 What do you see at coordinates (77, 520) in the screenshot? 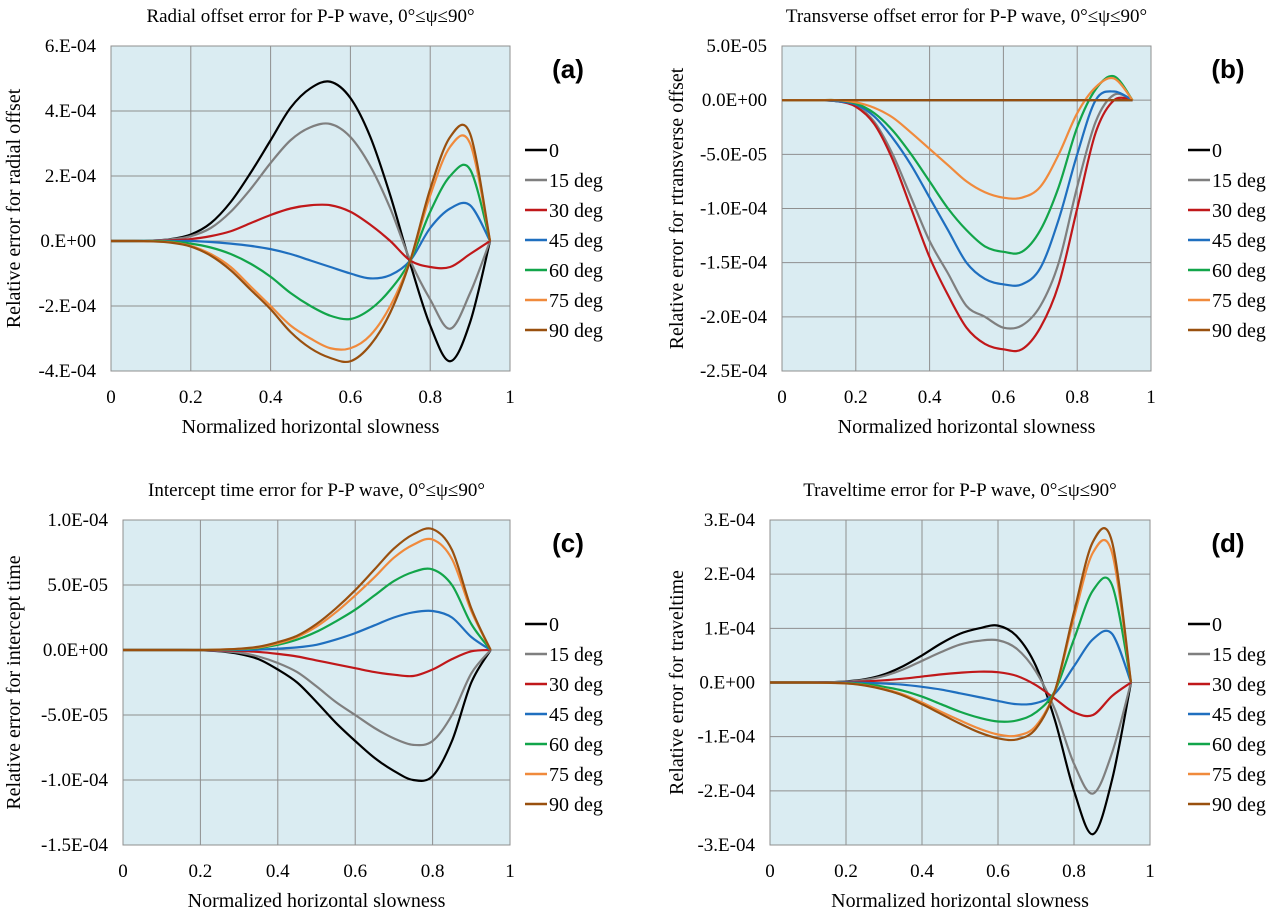
I see `y-tick-label: 1.0E-04` at bounding box center [77, 520].